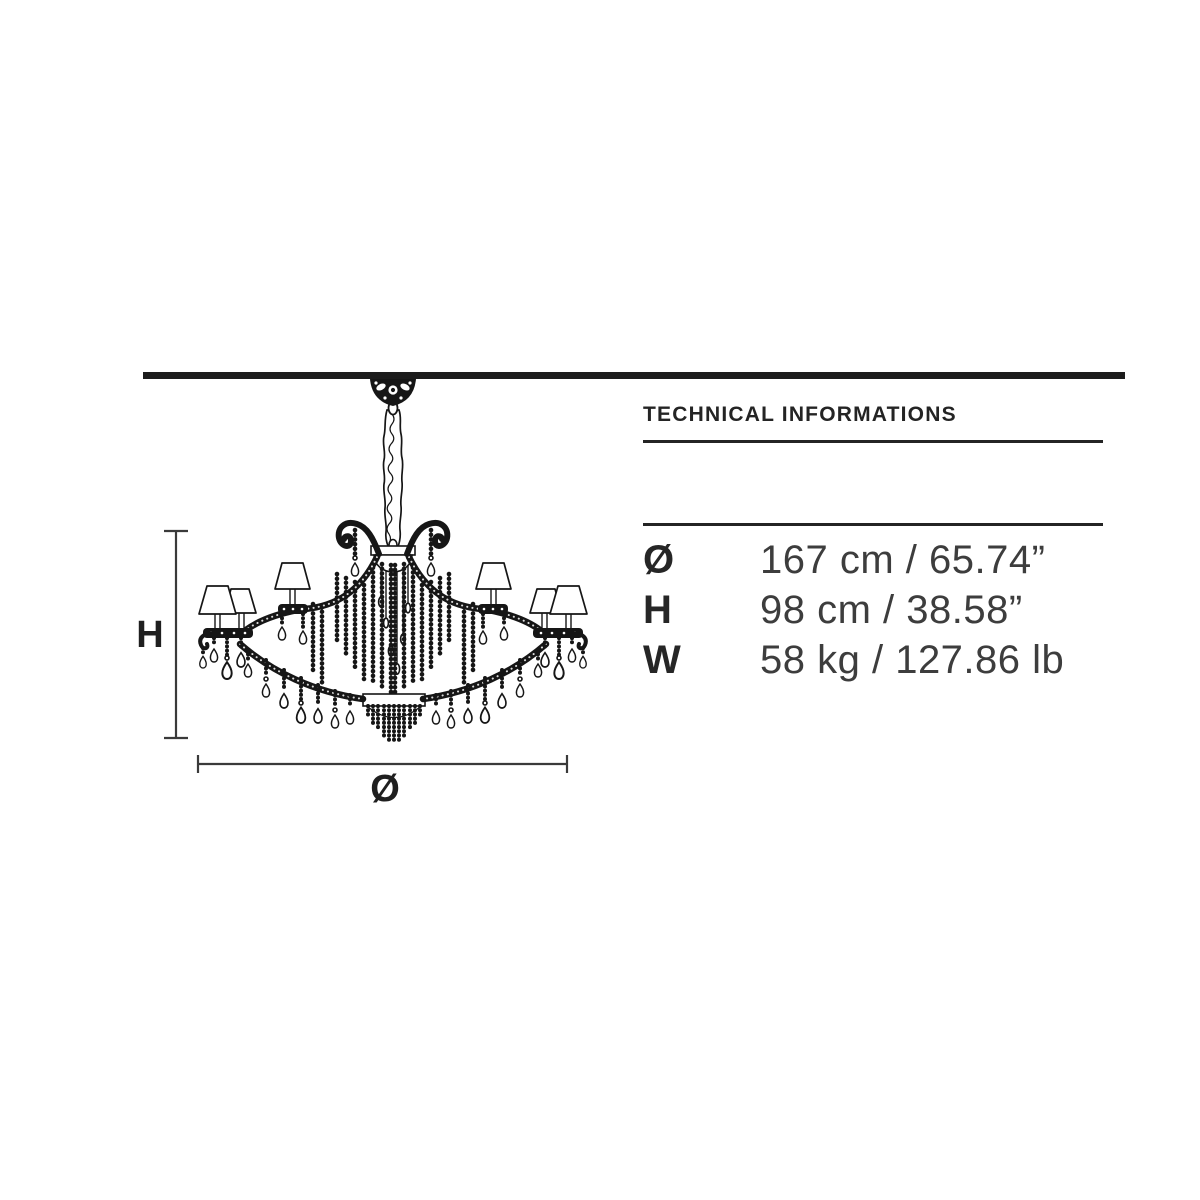  What do you see at coordinates (891, 610) in the screenshot?
I see `spec-value-height: 98 cm / 38.58”` at bounding box center [891, 610].